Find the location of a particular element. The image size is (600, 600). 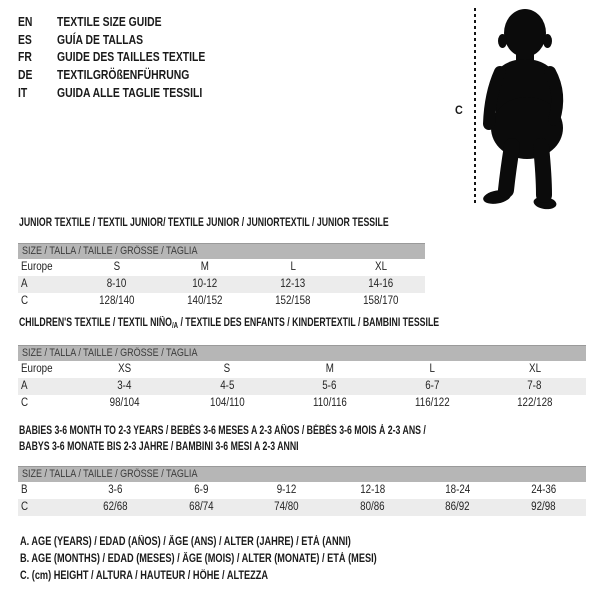

height-measure-line is located at coordinates (475, 107).